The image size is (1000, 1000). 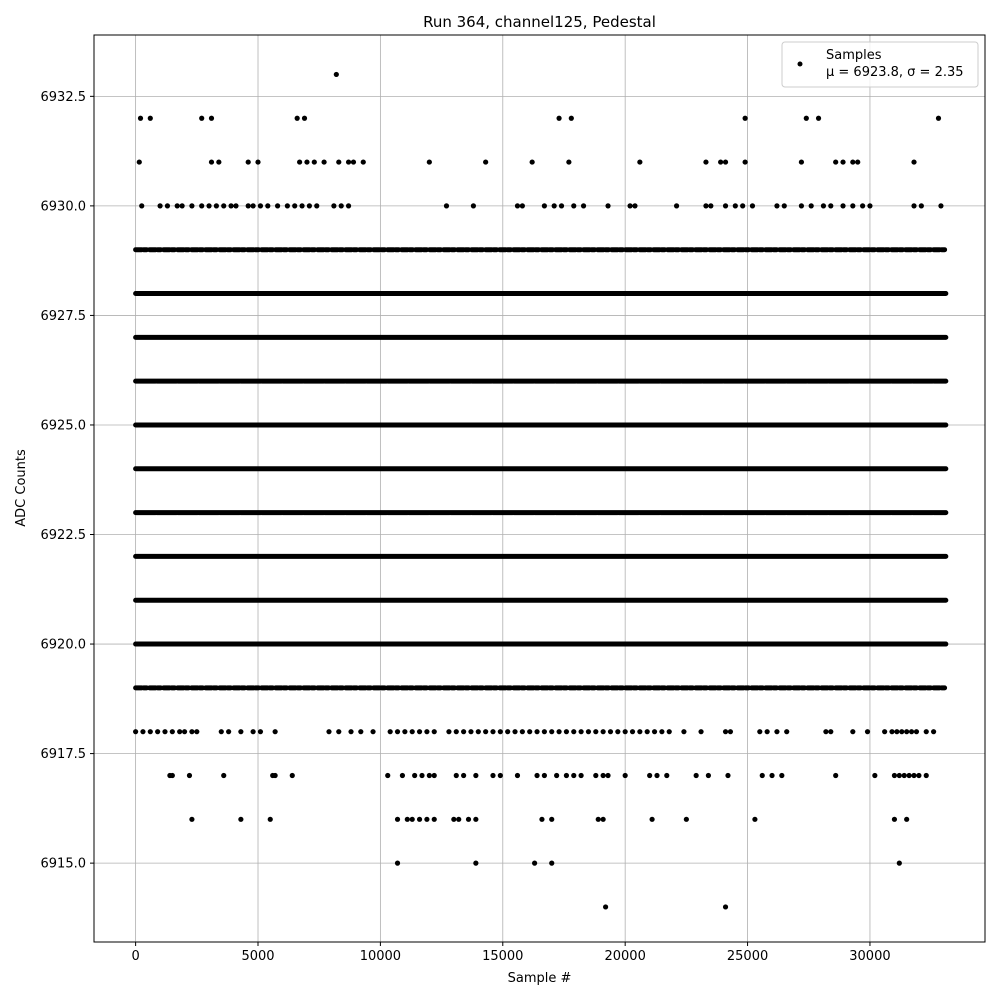 What do you see at coordinates (880, 64) in the screenshot?
I see `legend: Samples μ = 6923.8, σ = 2.35` at bounding box center [880, 64].